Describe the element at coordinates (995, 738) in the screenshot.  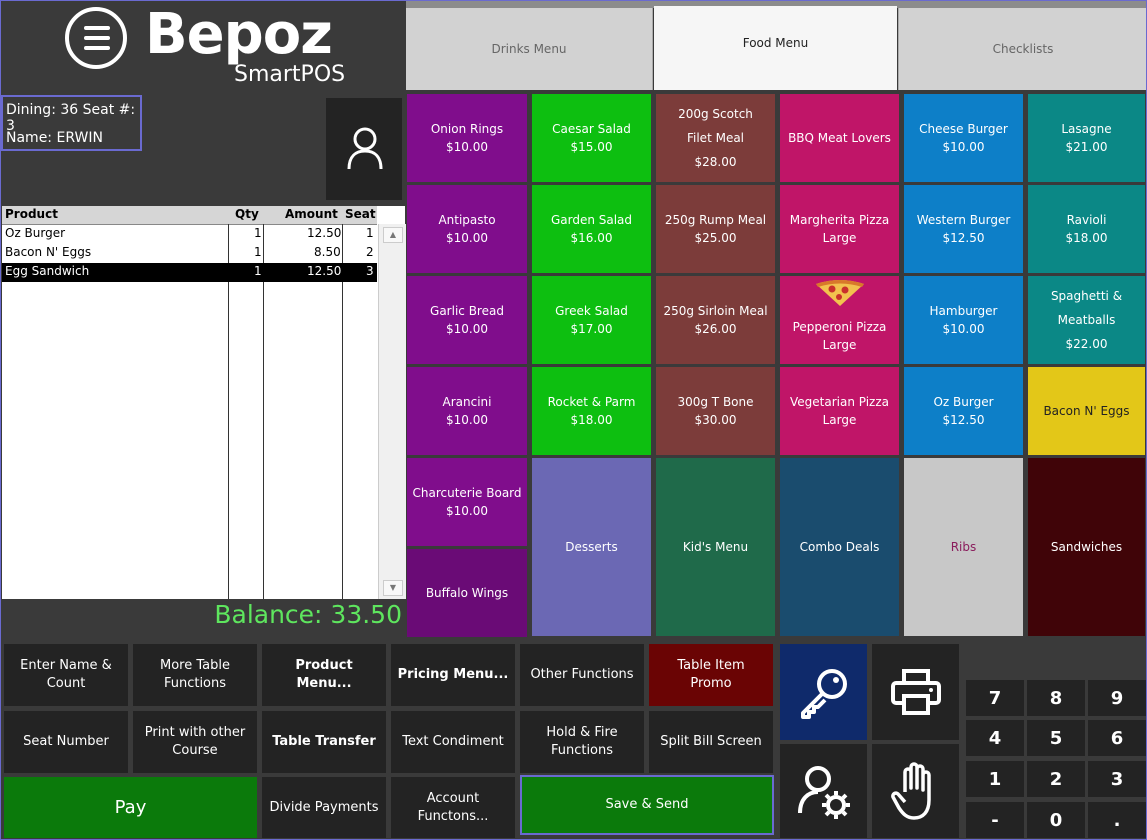
I see `keypad-4: 4` at that location.